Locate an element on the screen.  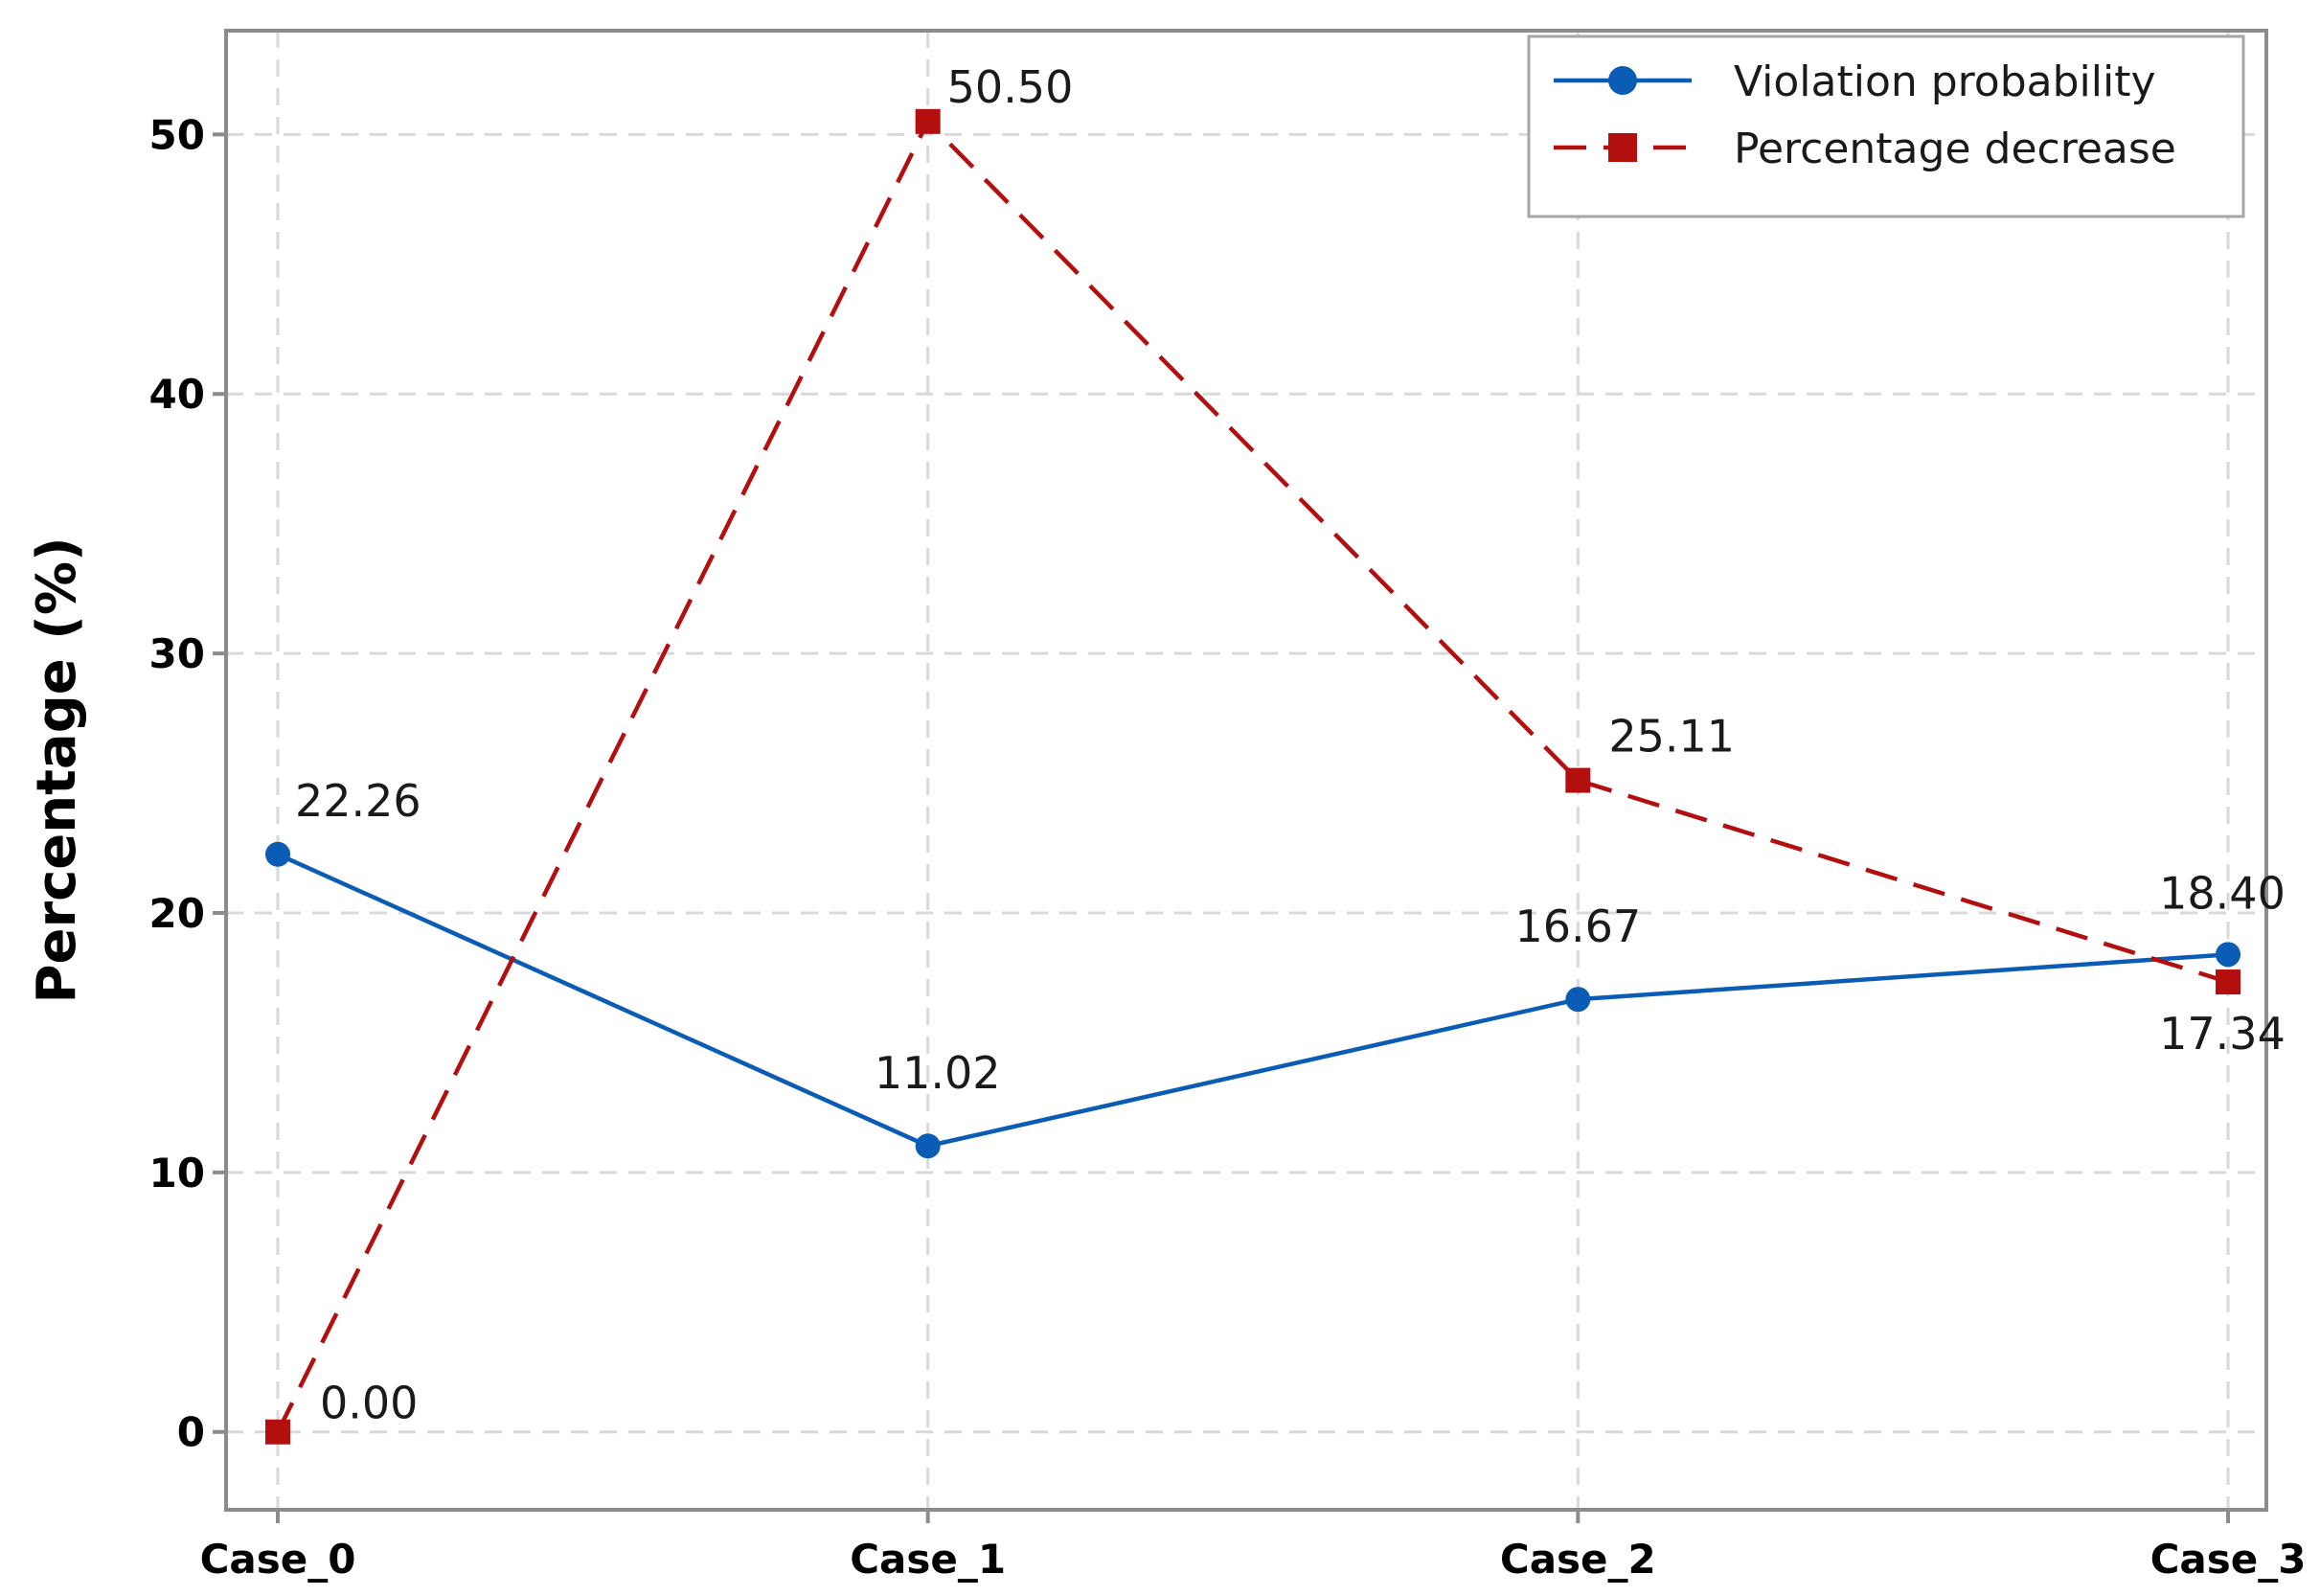
y-tick-label: 0 is located at coordinates (191, 1432).